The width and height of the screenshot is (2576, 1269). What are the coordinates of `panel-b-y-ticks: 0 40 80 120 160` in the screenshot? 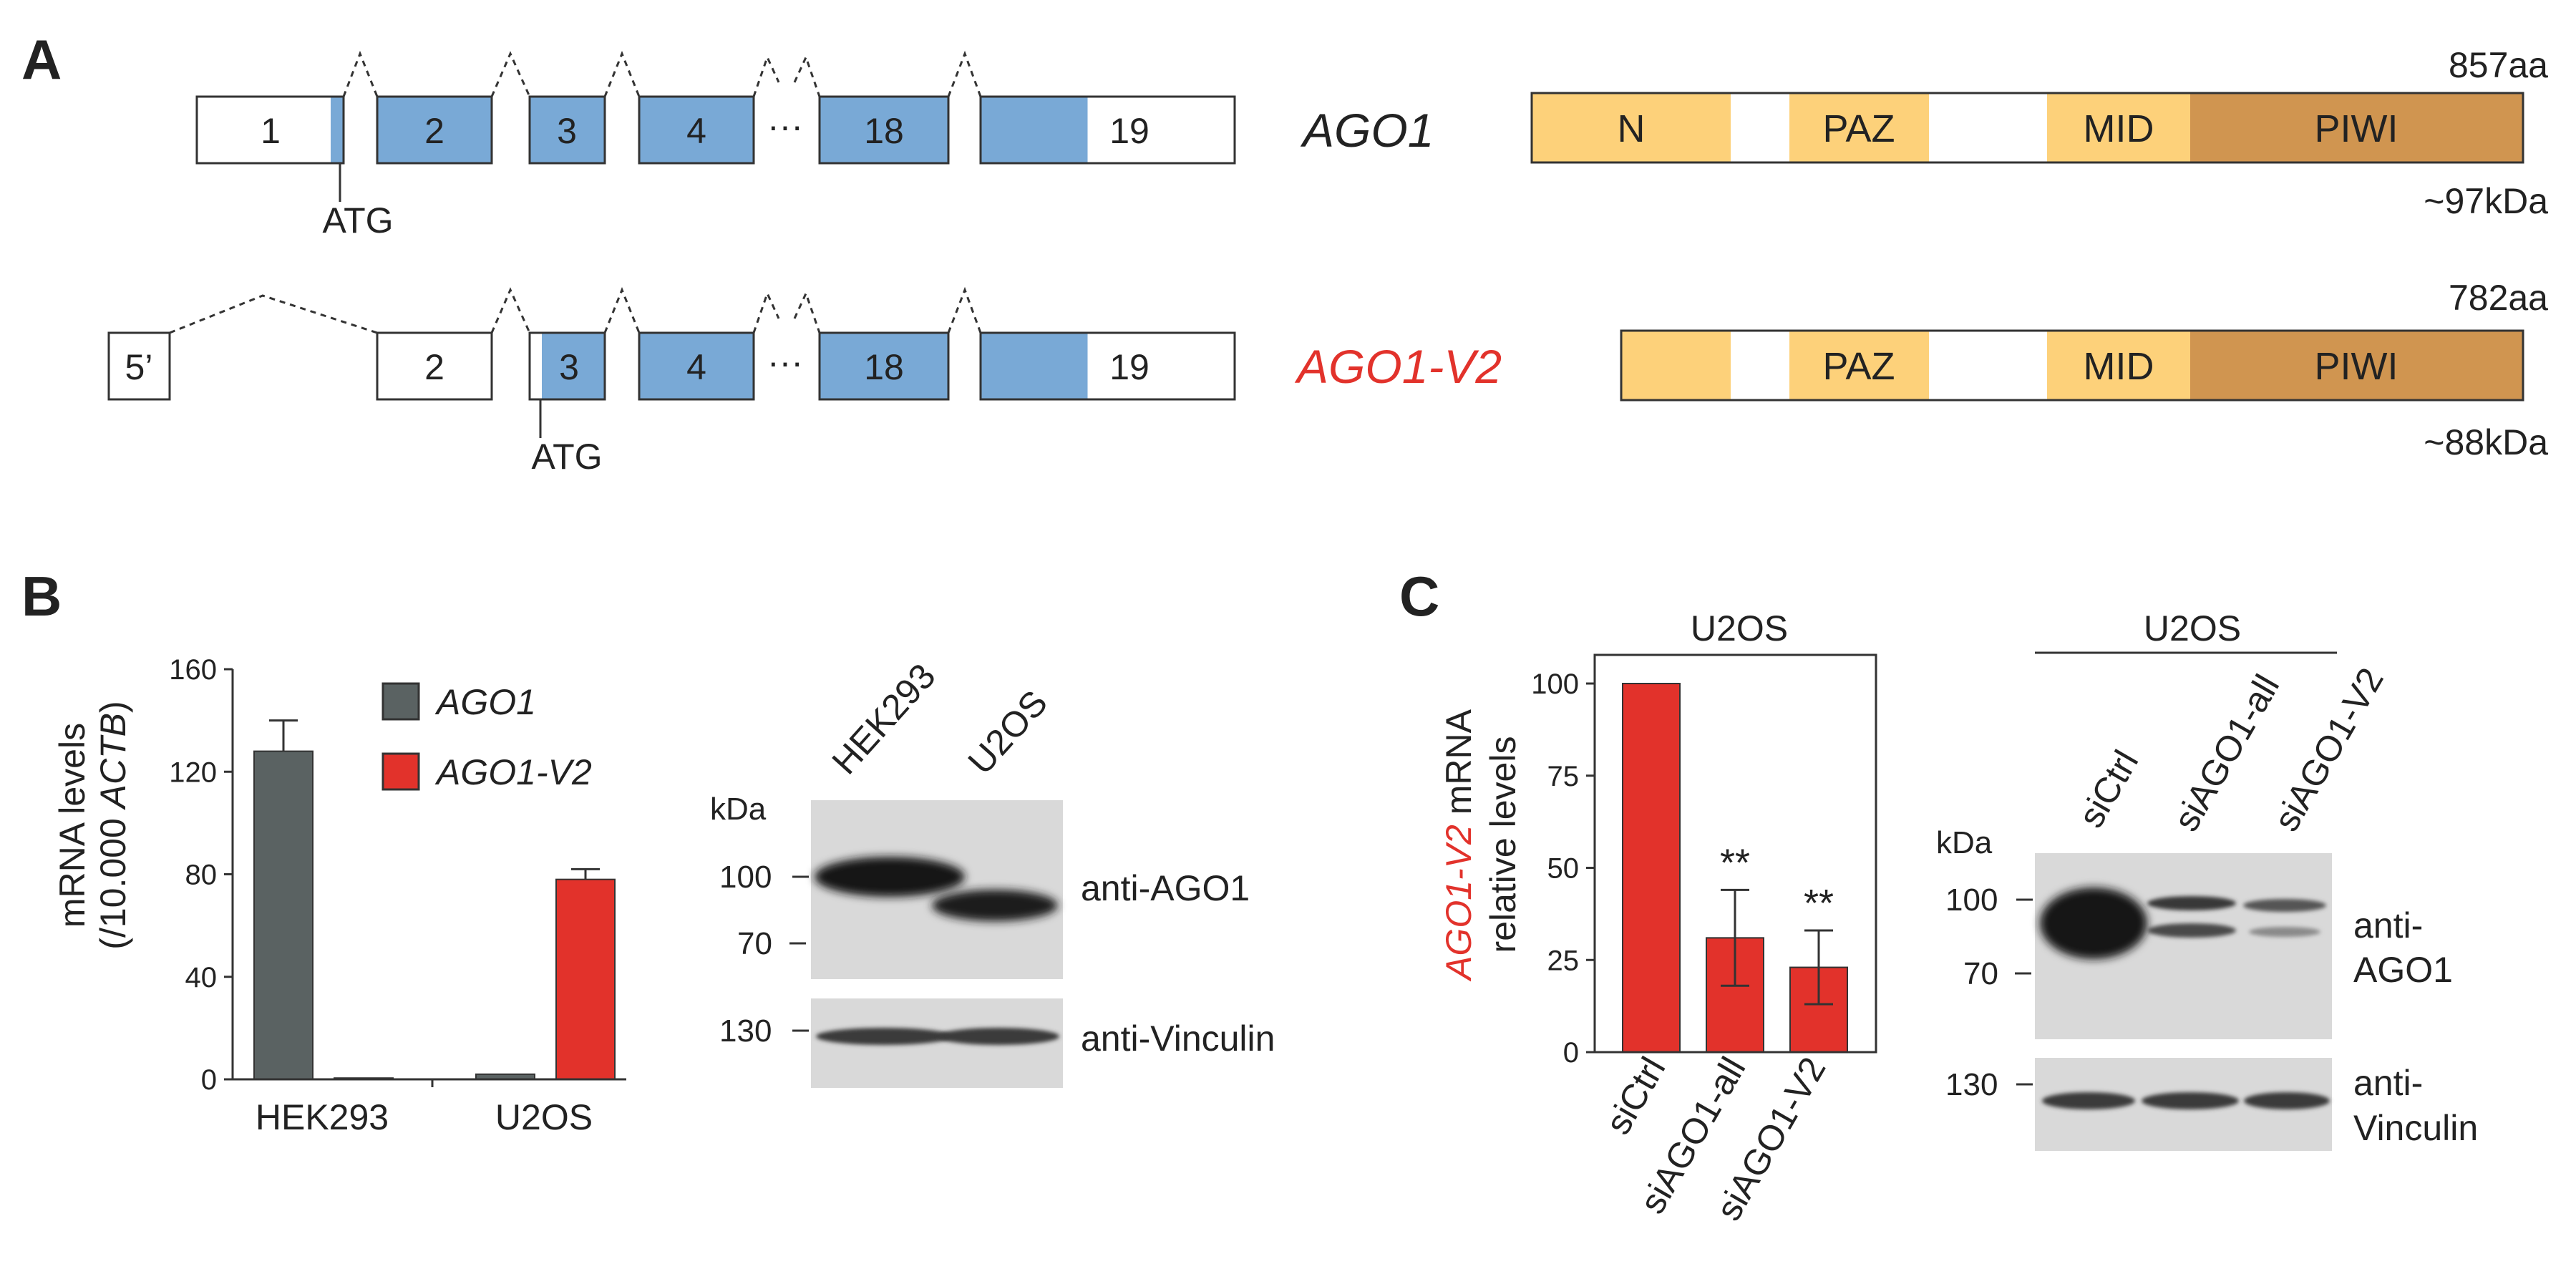 It's located at (201, 875).